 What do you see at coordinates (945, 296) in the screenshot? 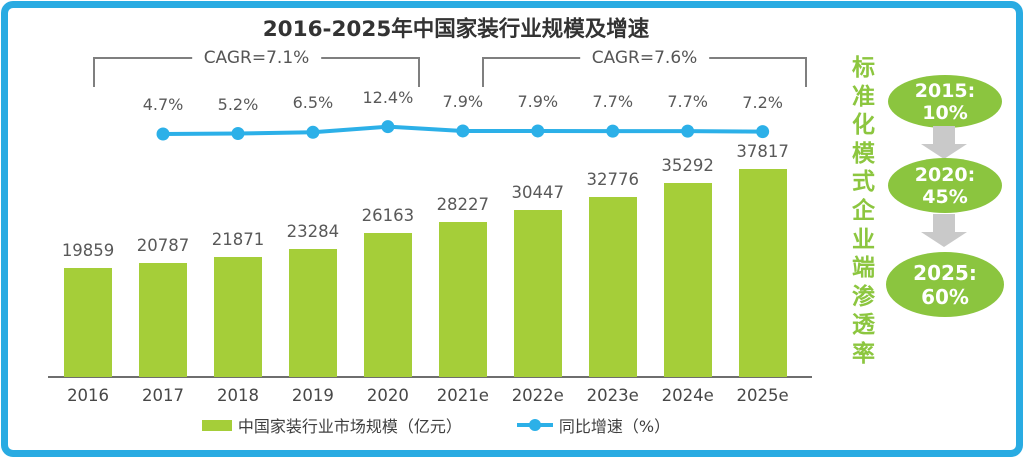
I see `milestone-2025-value: 60%` at bounding box center [945, 296].